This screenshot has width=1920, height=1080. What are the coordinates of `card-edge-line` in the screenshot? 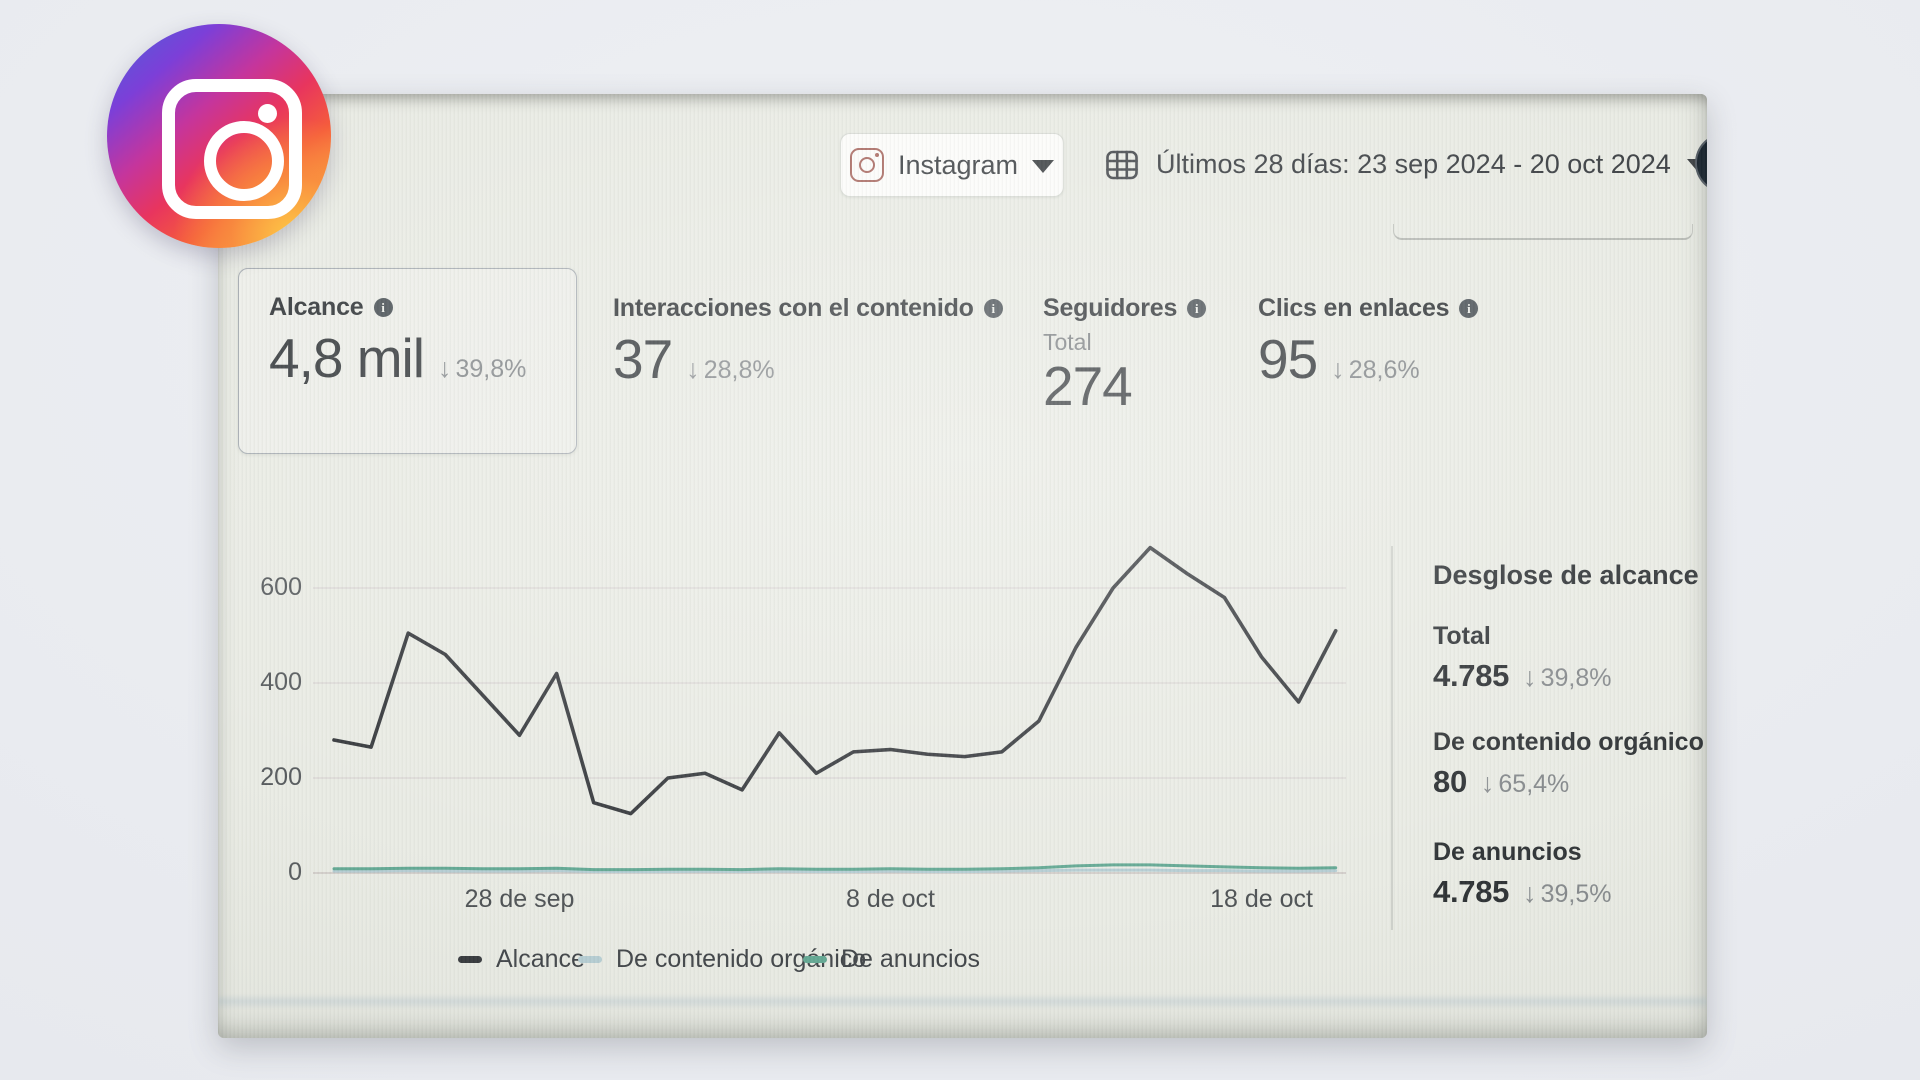 It's located at (1543, 232).